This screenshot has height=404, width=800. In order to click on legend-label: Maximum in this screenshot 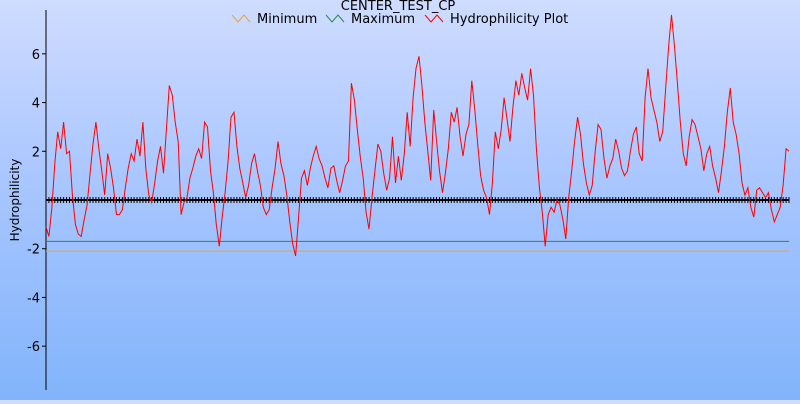, I will do `click(383, 19)`.